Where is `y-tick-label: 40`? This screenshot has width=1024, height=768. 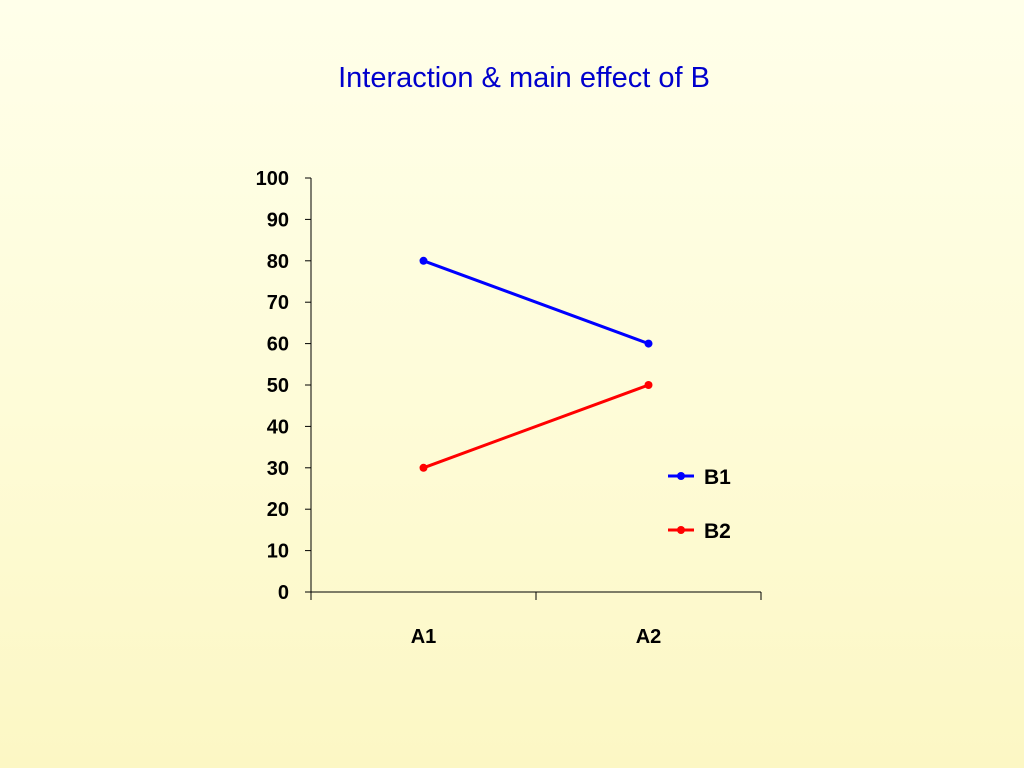 y-tick-label: 40 is located at coordinates (278, 427).